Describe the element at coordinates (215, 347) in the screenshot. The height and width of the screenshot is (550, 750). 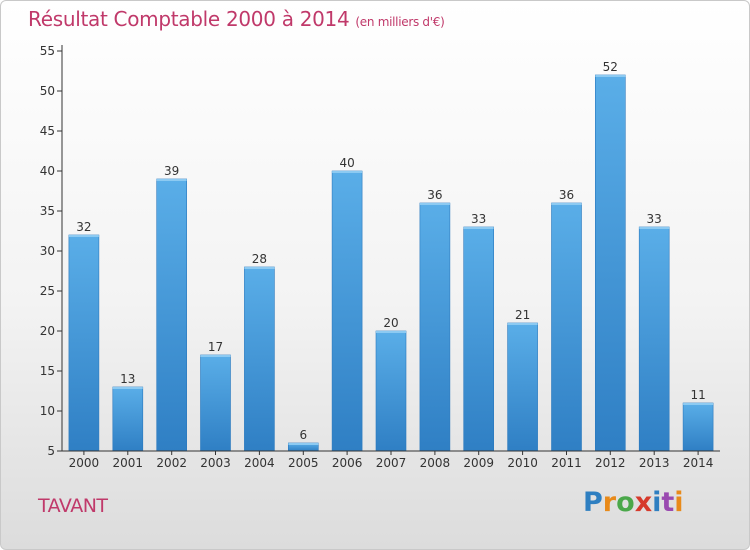
I see `value-label: 17` at that location.